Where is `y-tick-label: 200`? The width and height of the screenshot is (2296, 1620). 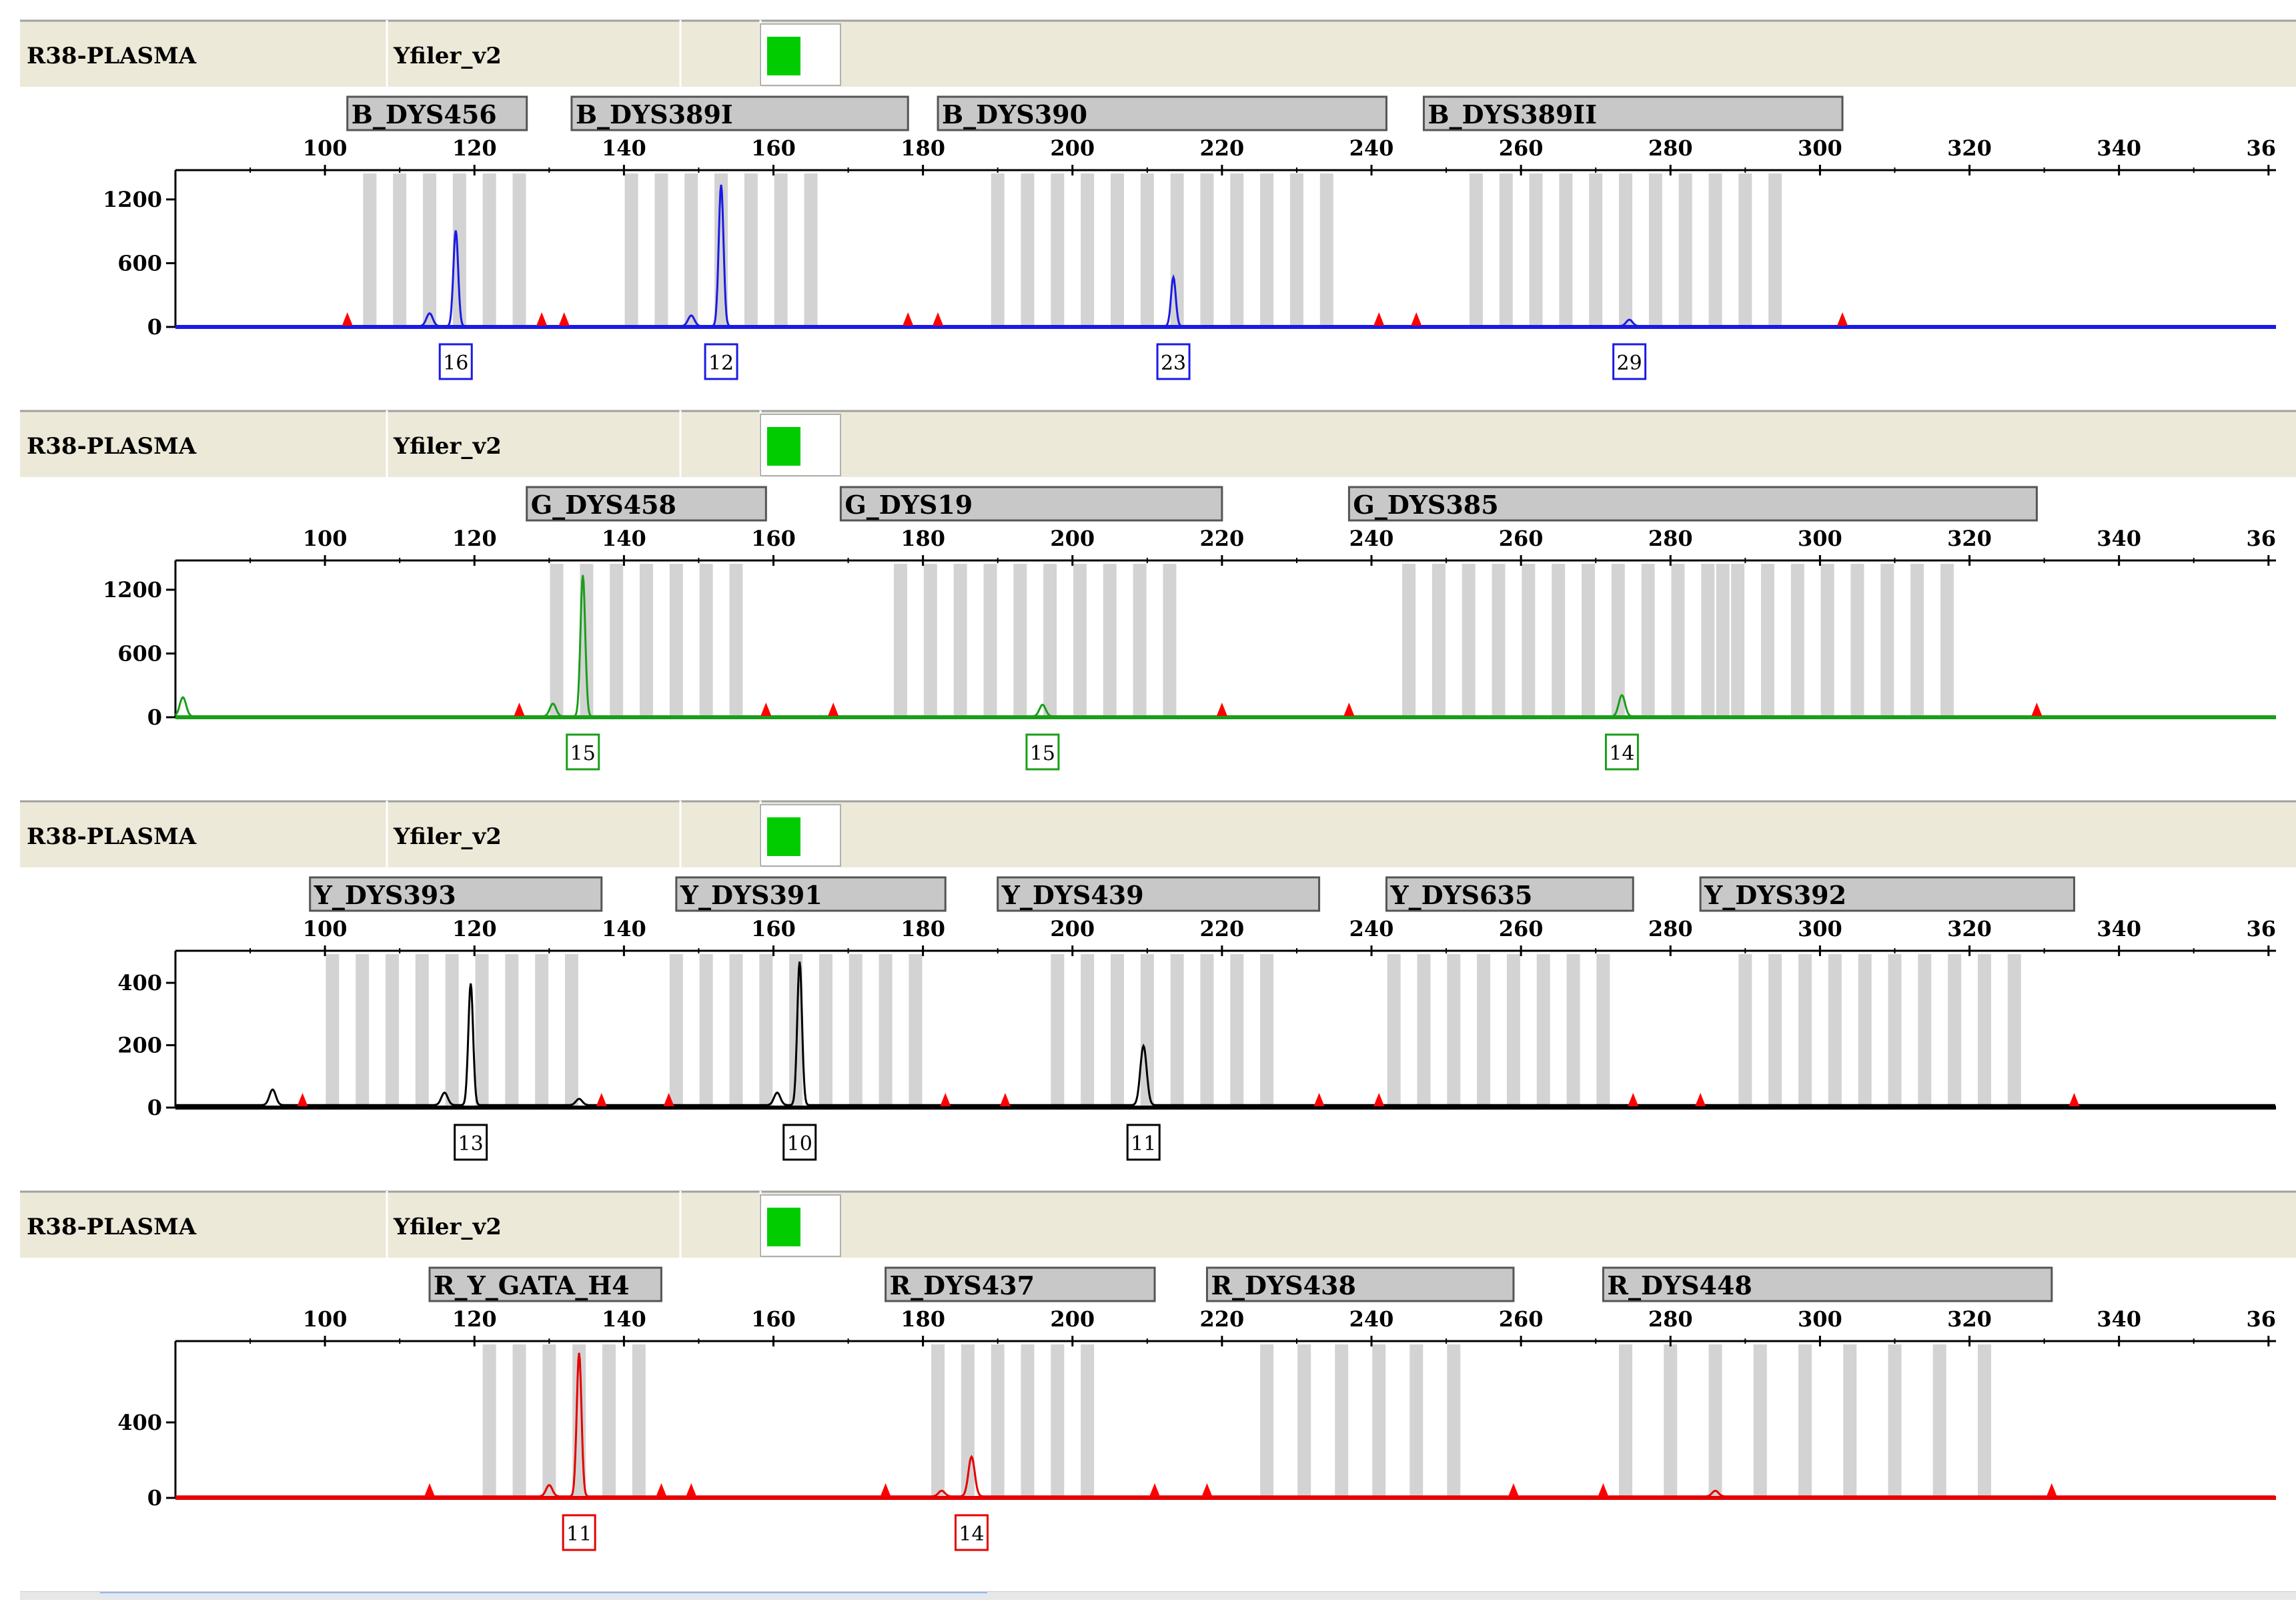
y-tick-label: 200 is located at coordinates (139, 1045).